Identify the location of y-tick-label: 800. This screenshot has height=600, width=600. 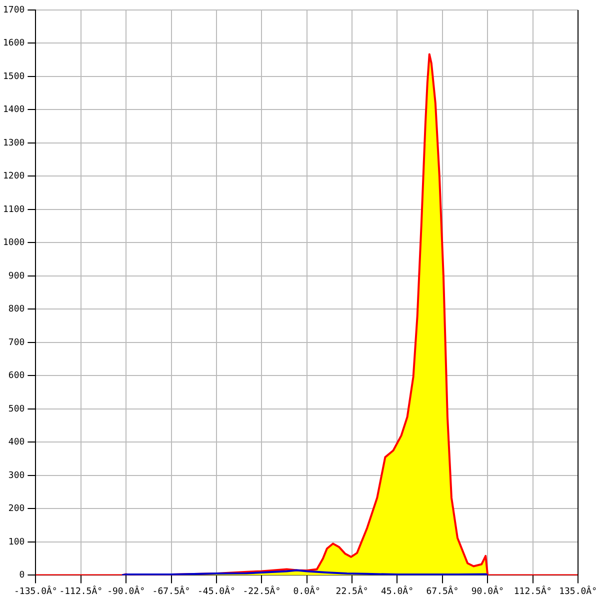
(16, 309).